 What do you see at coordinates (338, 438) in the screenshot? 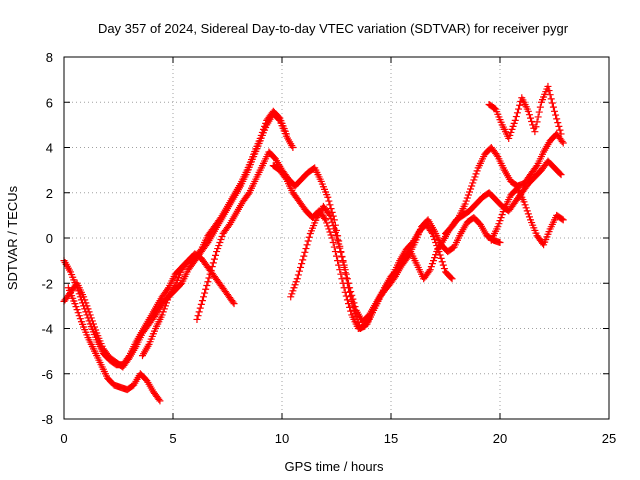
I see `x-tick-labels: 0 5 10 15 20 25` at bounding box center [338, 438].